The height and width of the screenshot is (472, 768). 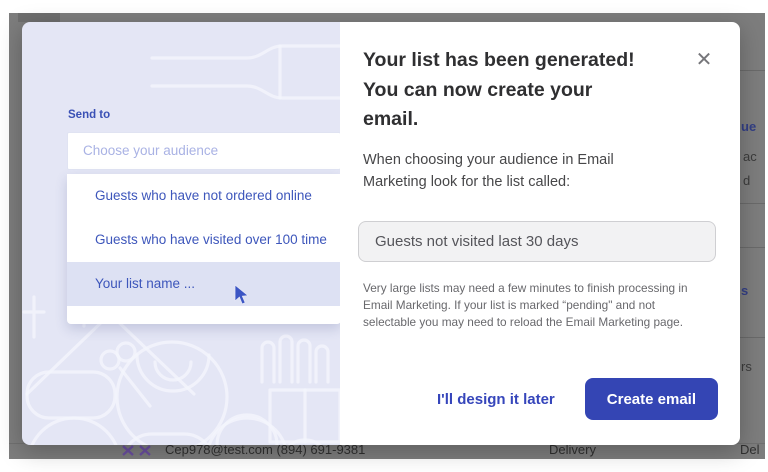 I want to click on modal-actions: I'll design it later Create email, so click(x=529, y=399).